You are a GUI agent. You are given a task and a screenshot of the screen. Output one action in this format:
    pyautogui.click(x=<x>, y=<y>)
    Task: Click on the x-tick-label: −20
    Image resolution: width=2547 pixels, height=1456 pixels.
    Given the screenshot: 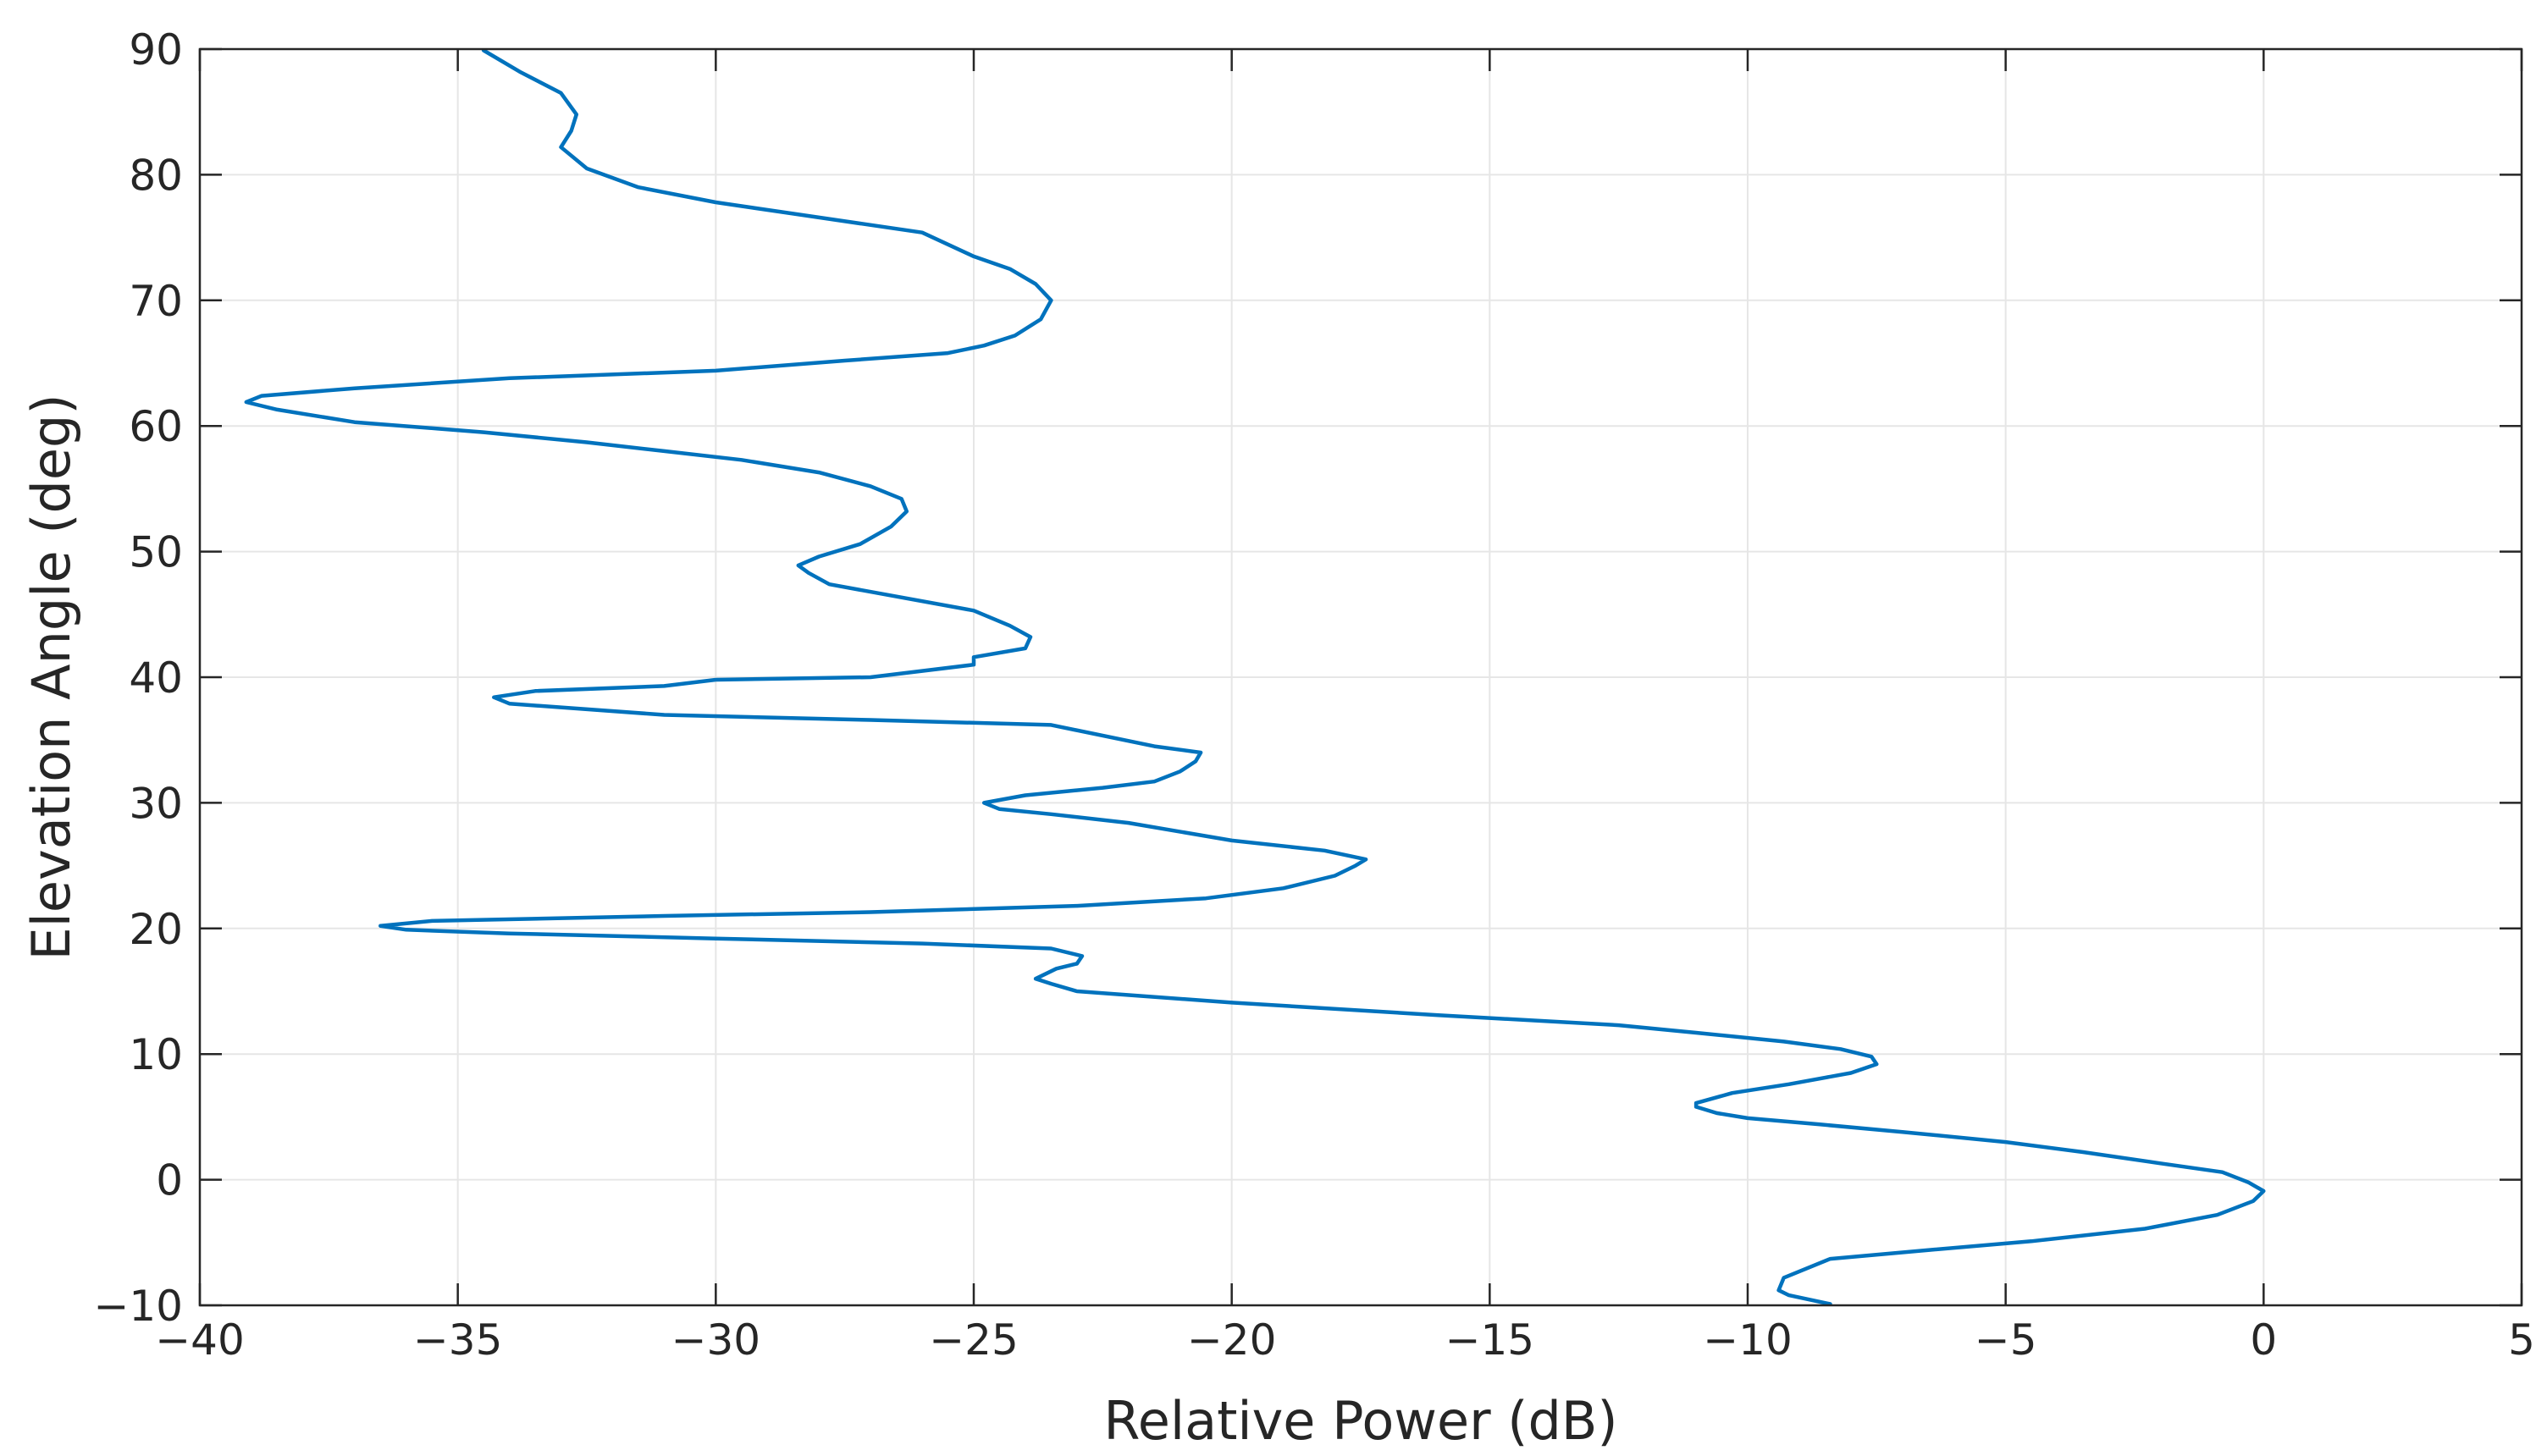 What is the action you would take?
    pyautogui.click(x=1232, y=1340)
    